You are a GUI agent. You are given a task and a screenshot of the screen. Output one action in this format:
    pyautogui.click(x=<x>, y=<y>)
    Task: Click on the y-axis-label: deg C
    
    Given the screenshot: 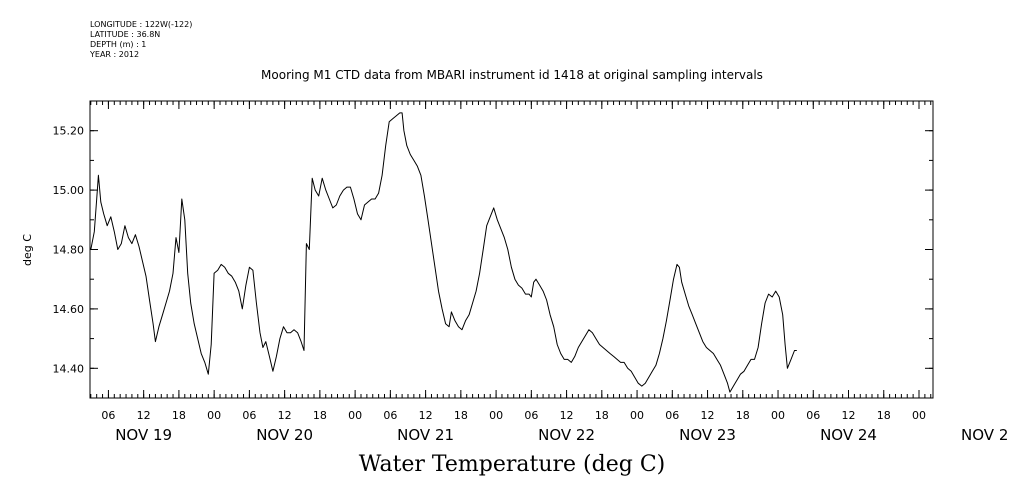 What is the action you would take?
    pyautogui.click(x=27, y=250)
    